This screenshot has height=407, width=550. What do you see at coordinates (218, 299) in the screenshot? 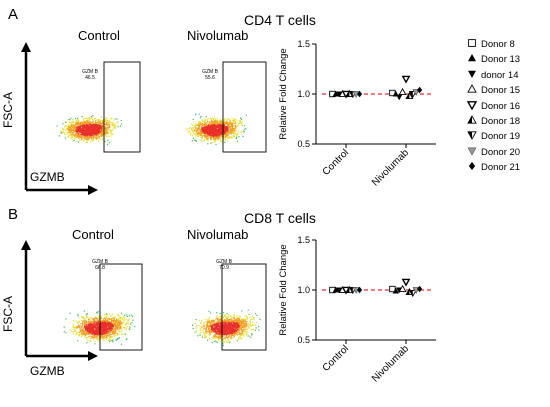
I see `flow-plot-b-nivolumab: GZM B 70.9` at bounding box center [218, 299].